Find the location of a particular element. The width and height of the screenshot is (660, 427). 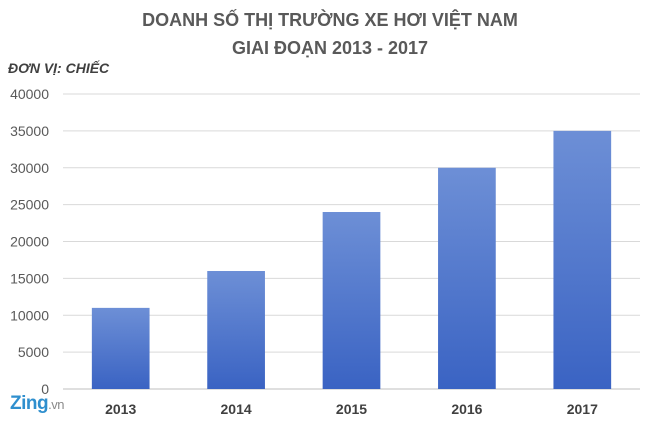

y-tick-label: 0 is located at coordinates (45, 389).